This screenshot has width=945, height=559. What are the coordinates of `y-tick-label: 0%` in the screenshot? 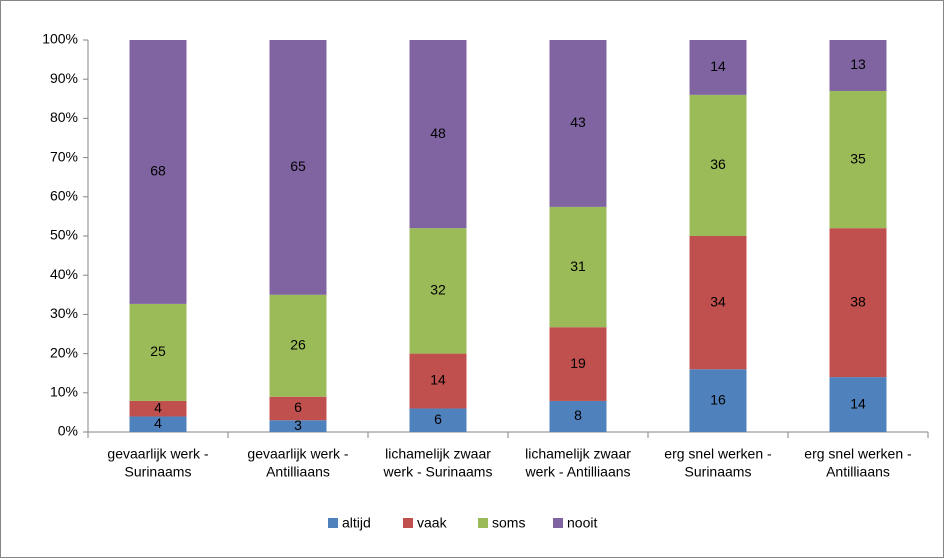 It's located at (68, 431).